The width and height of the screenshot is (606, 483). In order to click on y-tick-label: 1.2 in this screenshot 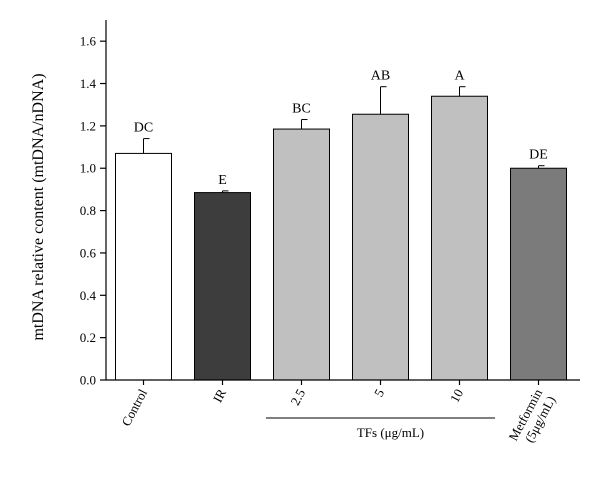, I will do `click(88, 125)`.